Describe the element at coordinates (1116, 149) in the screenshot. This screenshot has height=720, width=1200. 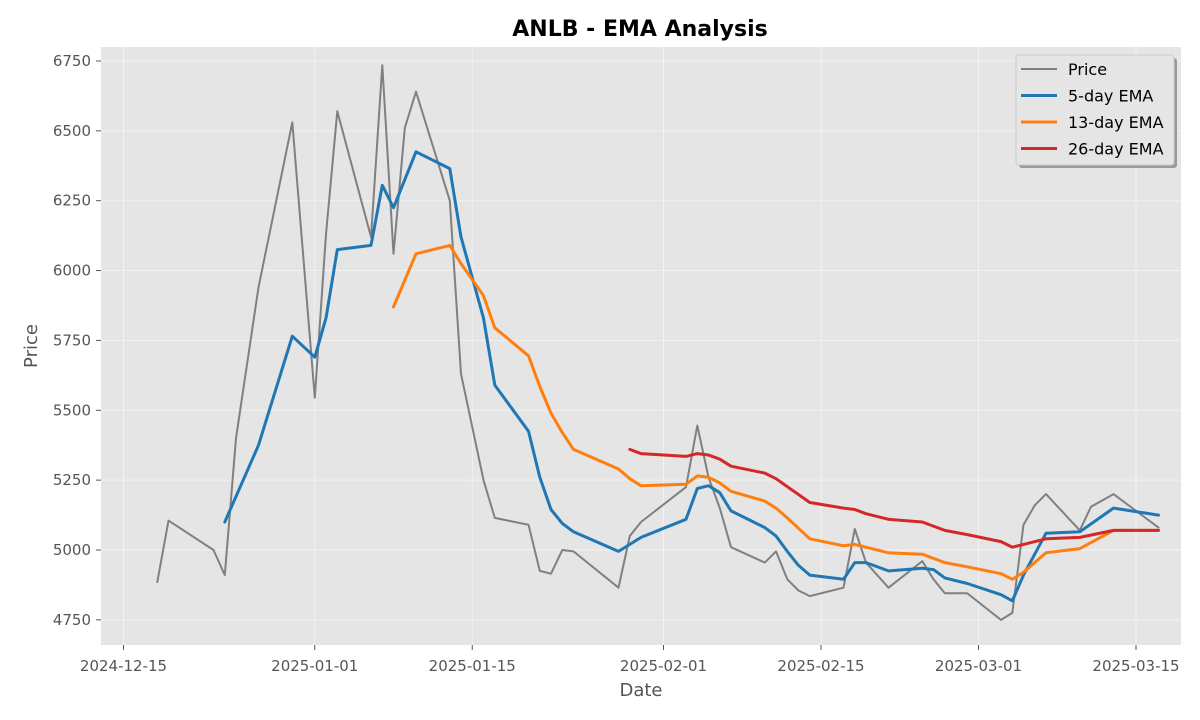
I see `legend-label-26-day-ema: 26-day EMA` at that location.